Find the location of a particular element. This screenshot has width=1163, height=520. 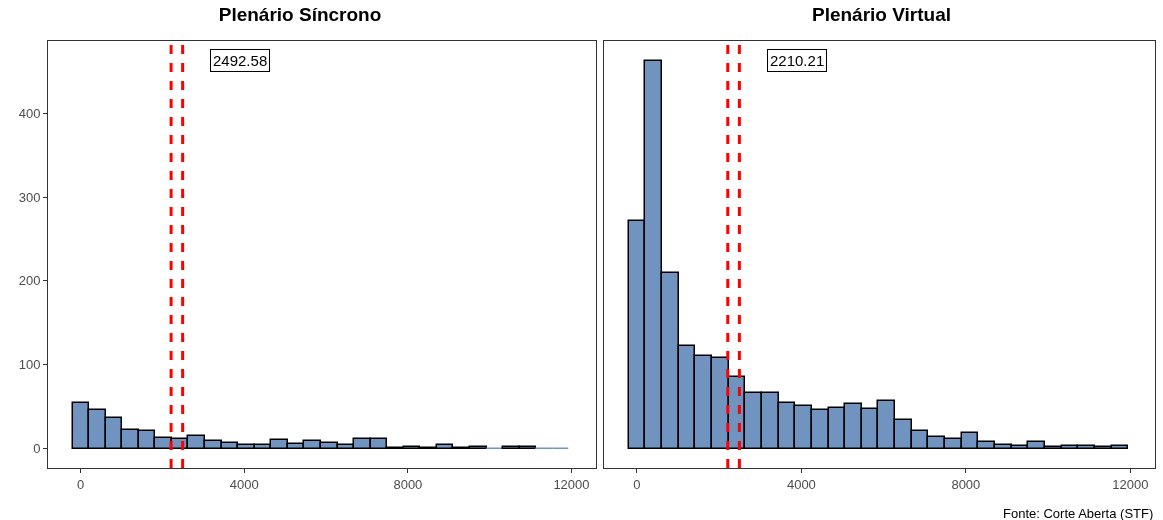

source-note: Fonte: Corte Aberta (STF) is located at coordinates (1078, 513).